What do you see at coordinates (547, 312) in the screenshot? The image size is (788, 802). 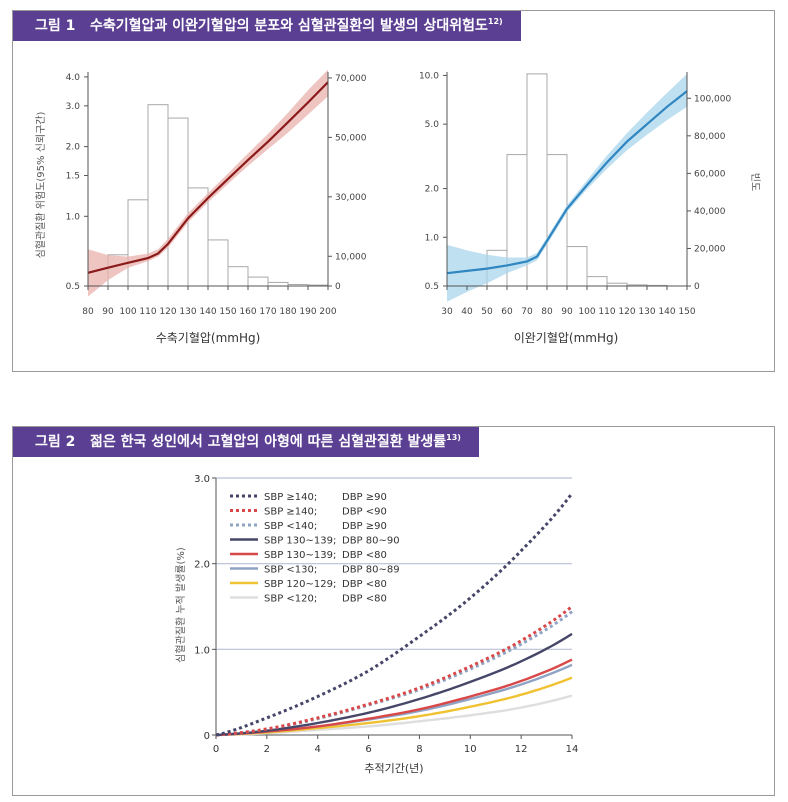 I see `right-chart-x-tick-label: 80` at bounding box center [547, 312].